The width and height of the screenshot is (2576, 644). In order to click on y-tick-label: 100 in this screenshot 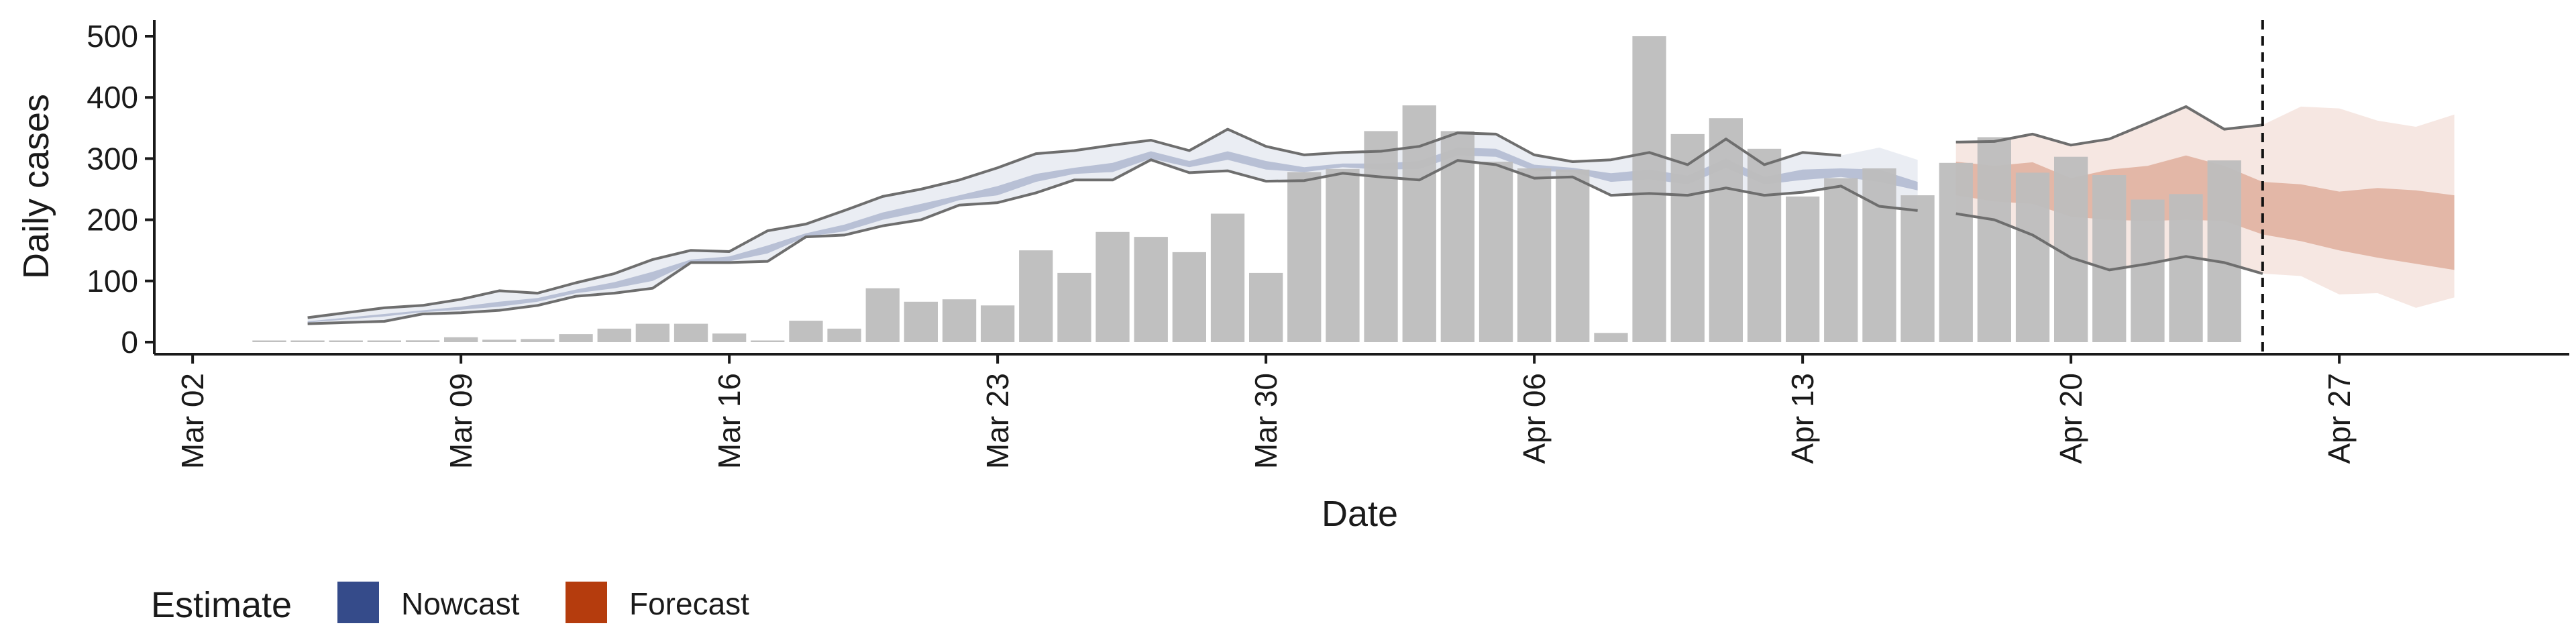, I will do `click(112, 281)`.